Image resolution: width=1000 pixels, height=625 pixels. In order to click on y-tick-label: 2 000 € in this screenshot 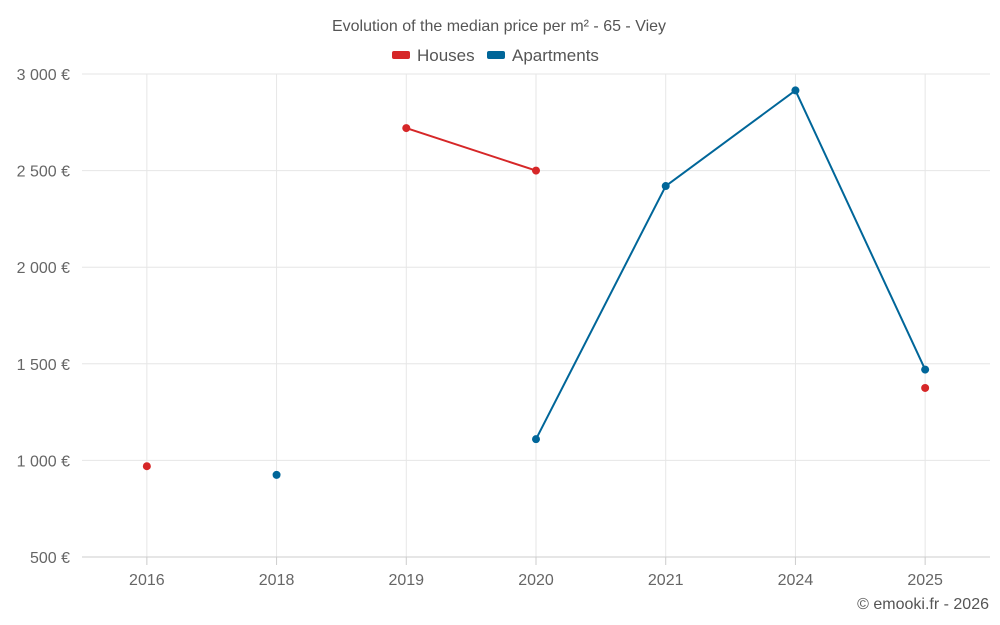, I will do `click(43, 268)`.